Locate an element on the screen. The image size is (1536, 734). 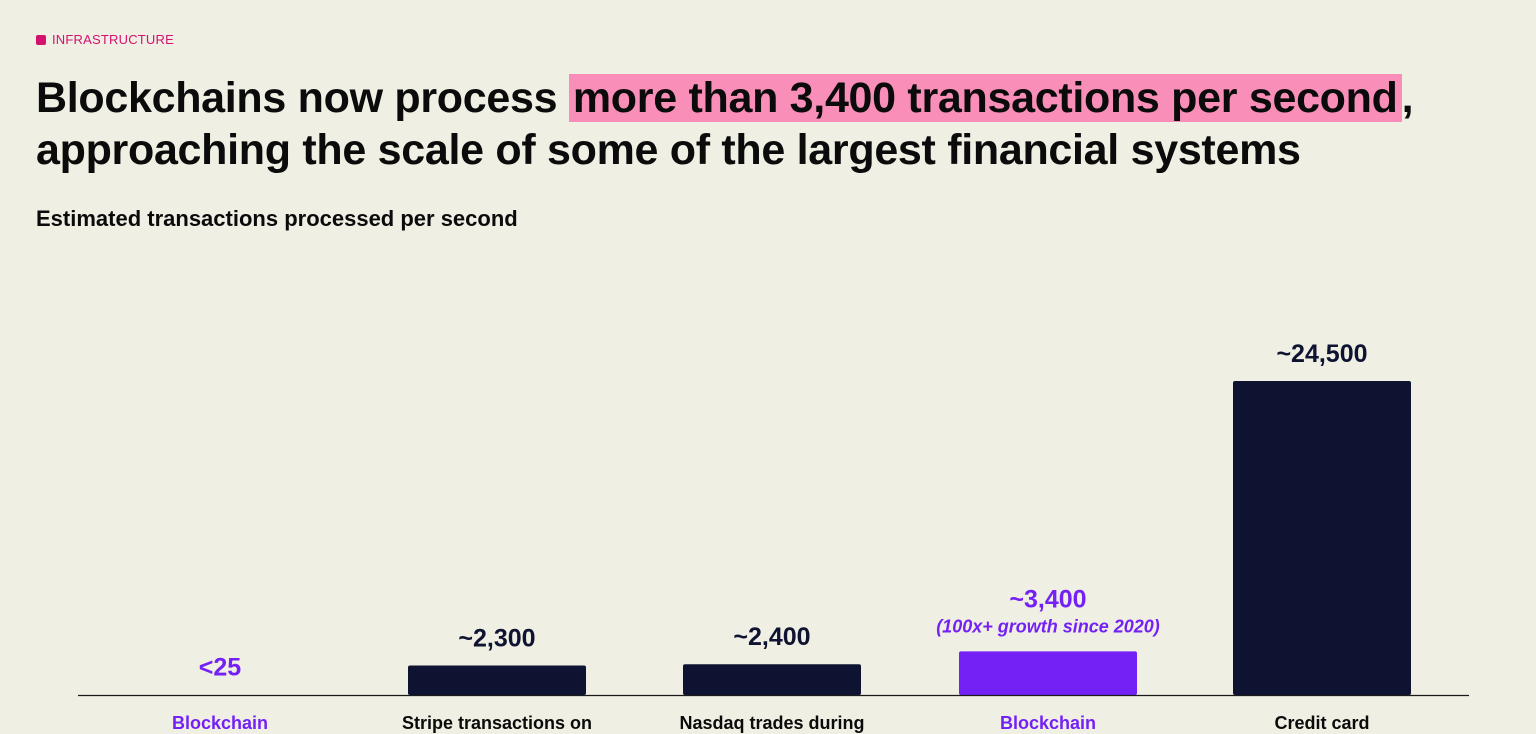
category-label: Credit card is located at coordinates (1321, 723).